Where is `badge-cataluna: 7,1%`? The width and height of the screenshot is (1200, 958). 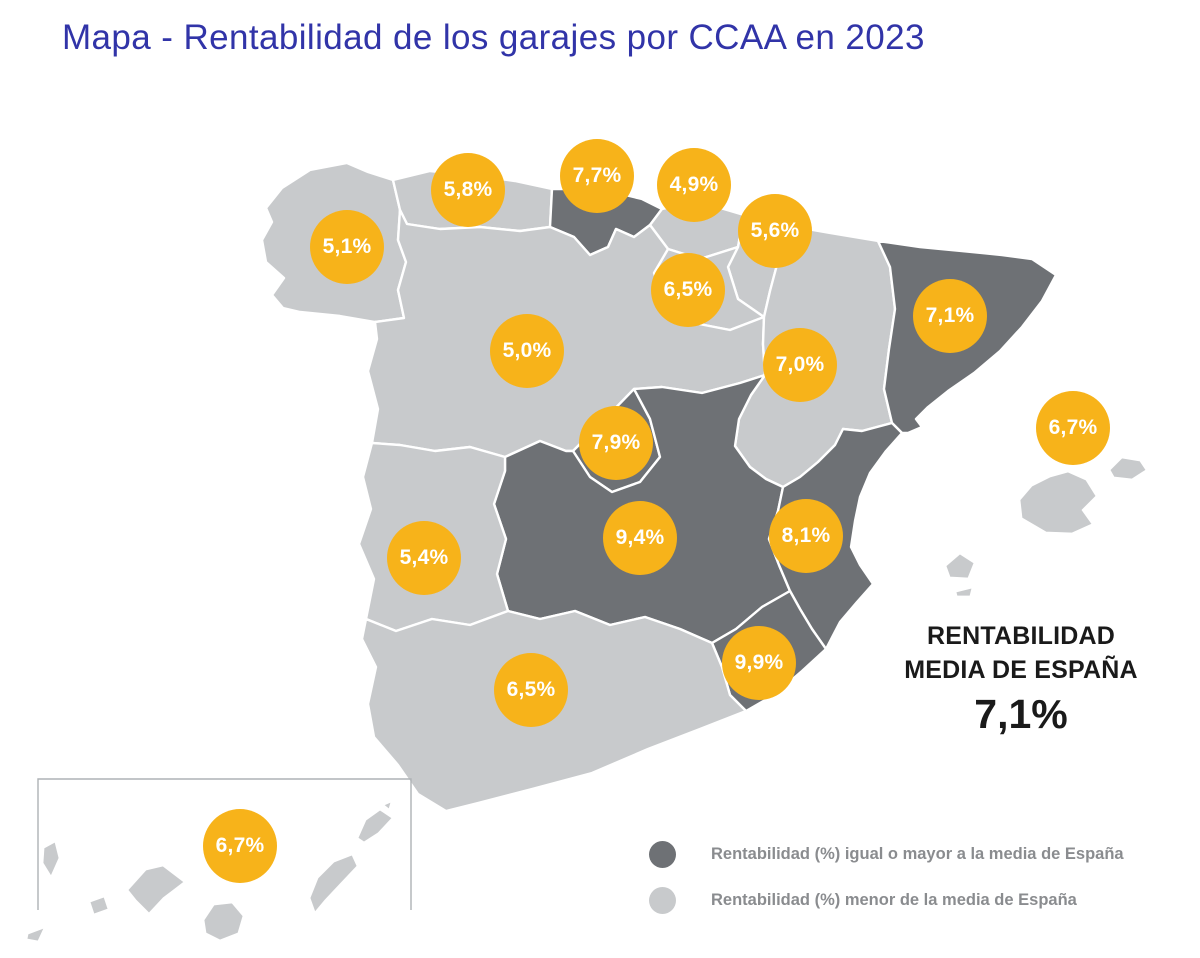 badge-cataluna: 7,1% is located at coordinates (950, 316).